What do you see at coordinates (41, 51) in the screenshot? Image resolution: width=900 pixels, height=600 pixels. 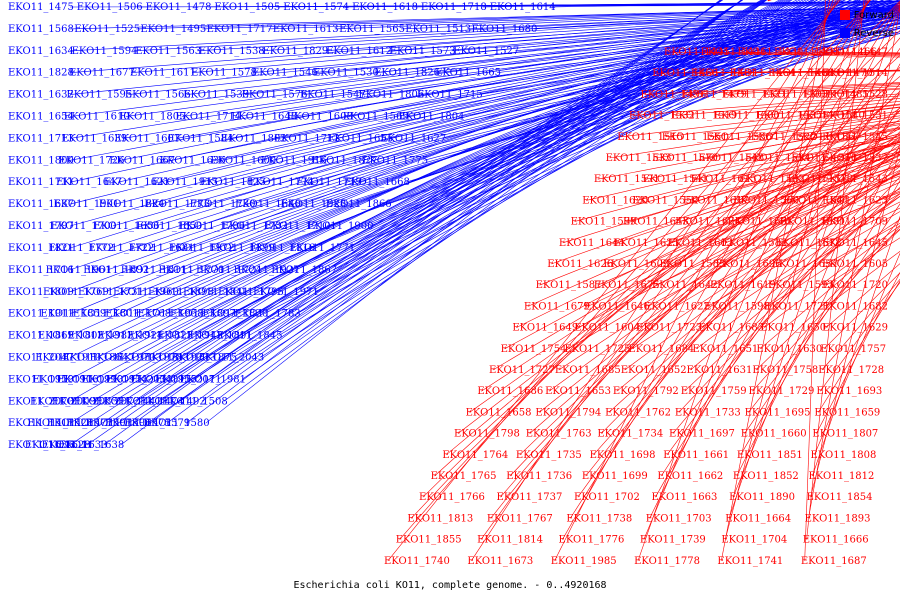 I see `reverse-gene-label: EKO11_1634` at bounding box center [41, 51].